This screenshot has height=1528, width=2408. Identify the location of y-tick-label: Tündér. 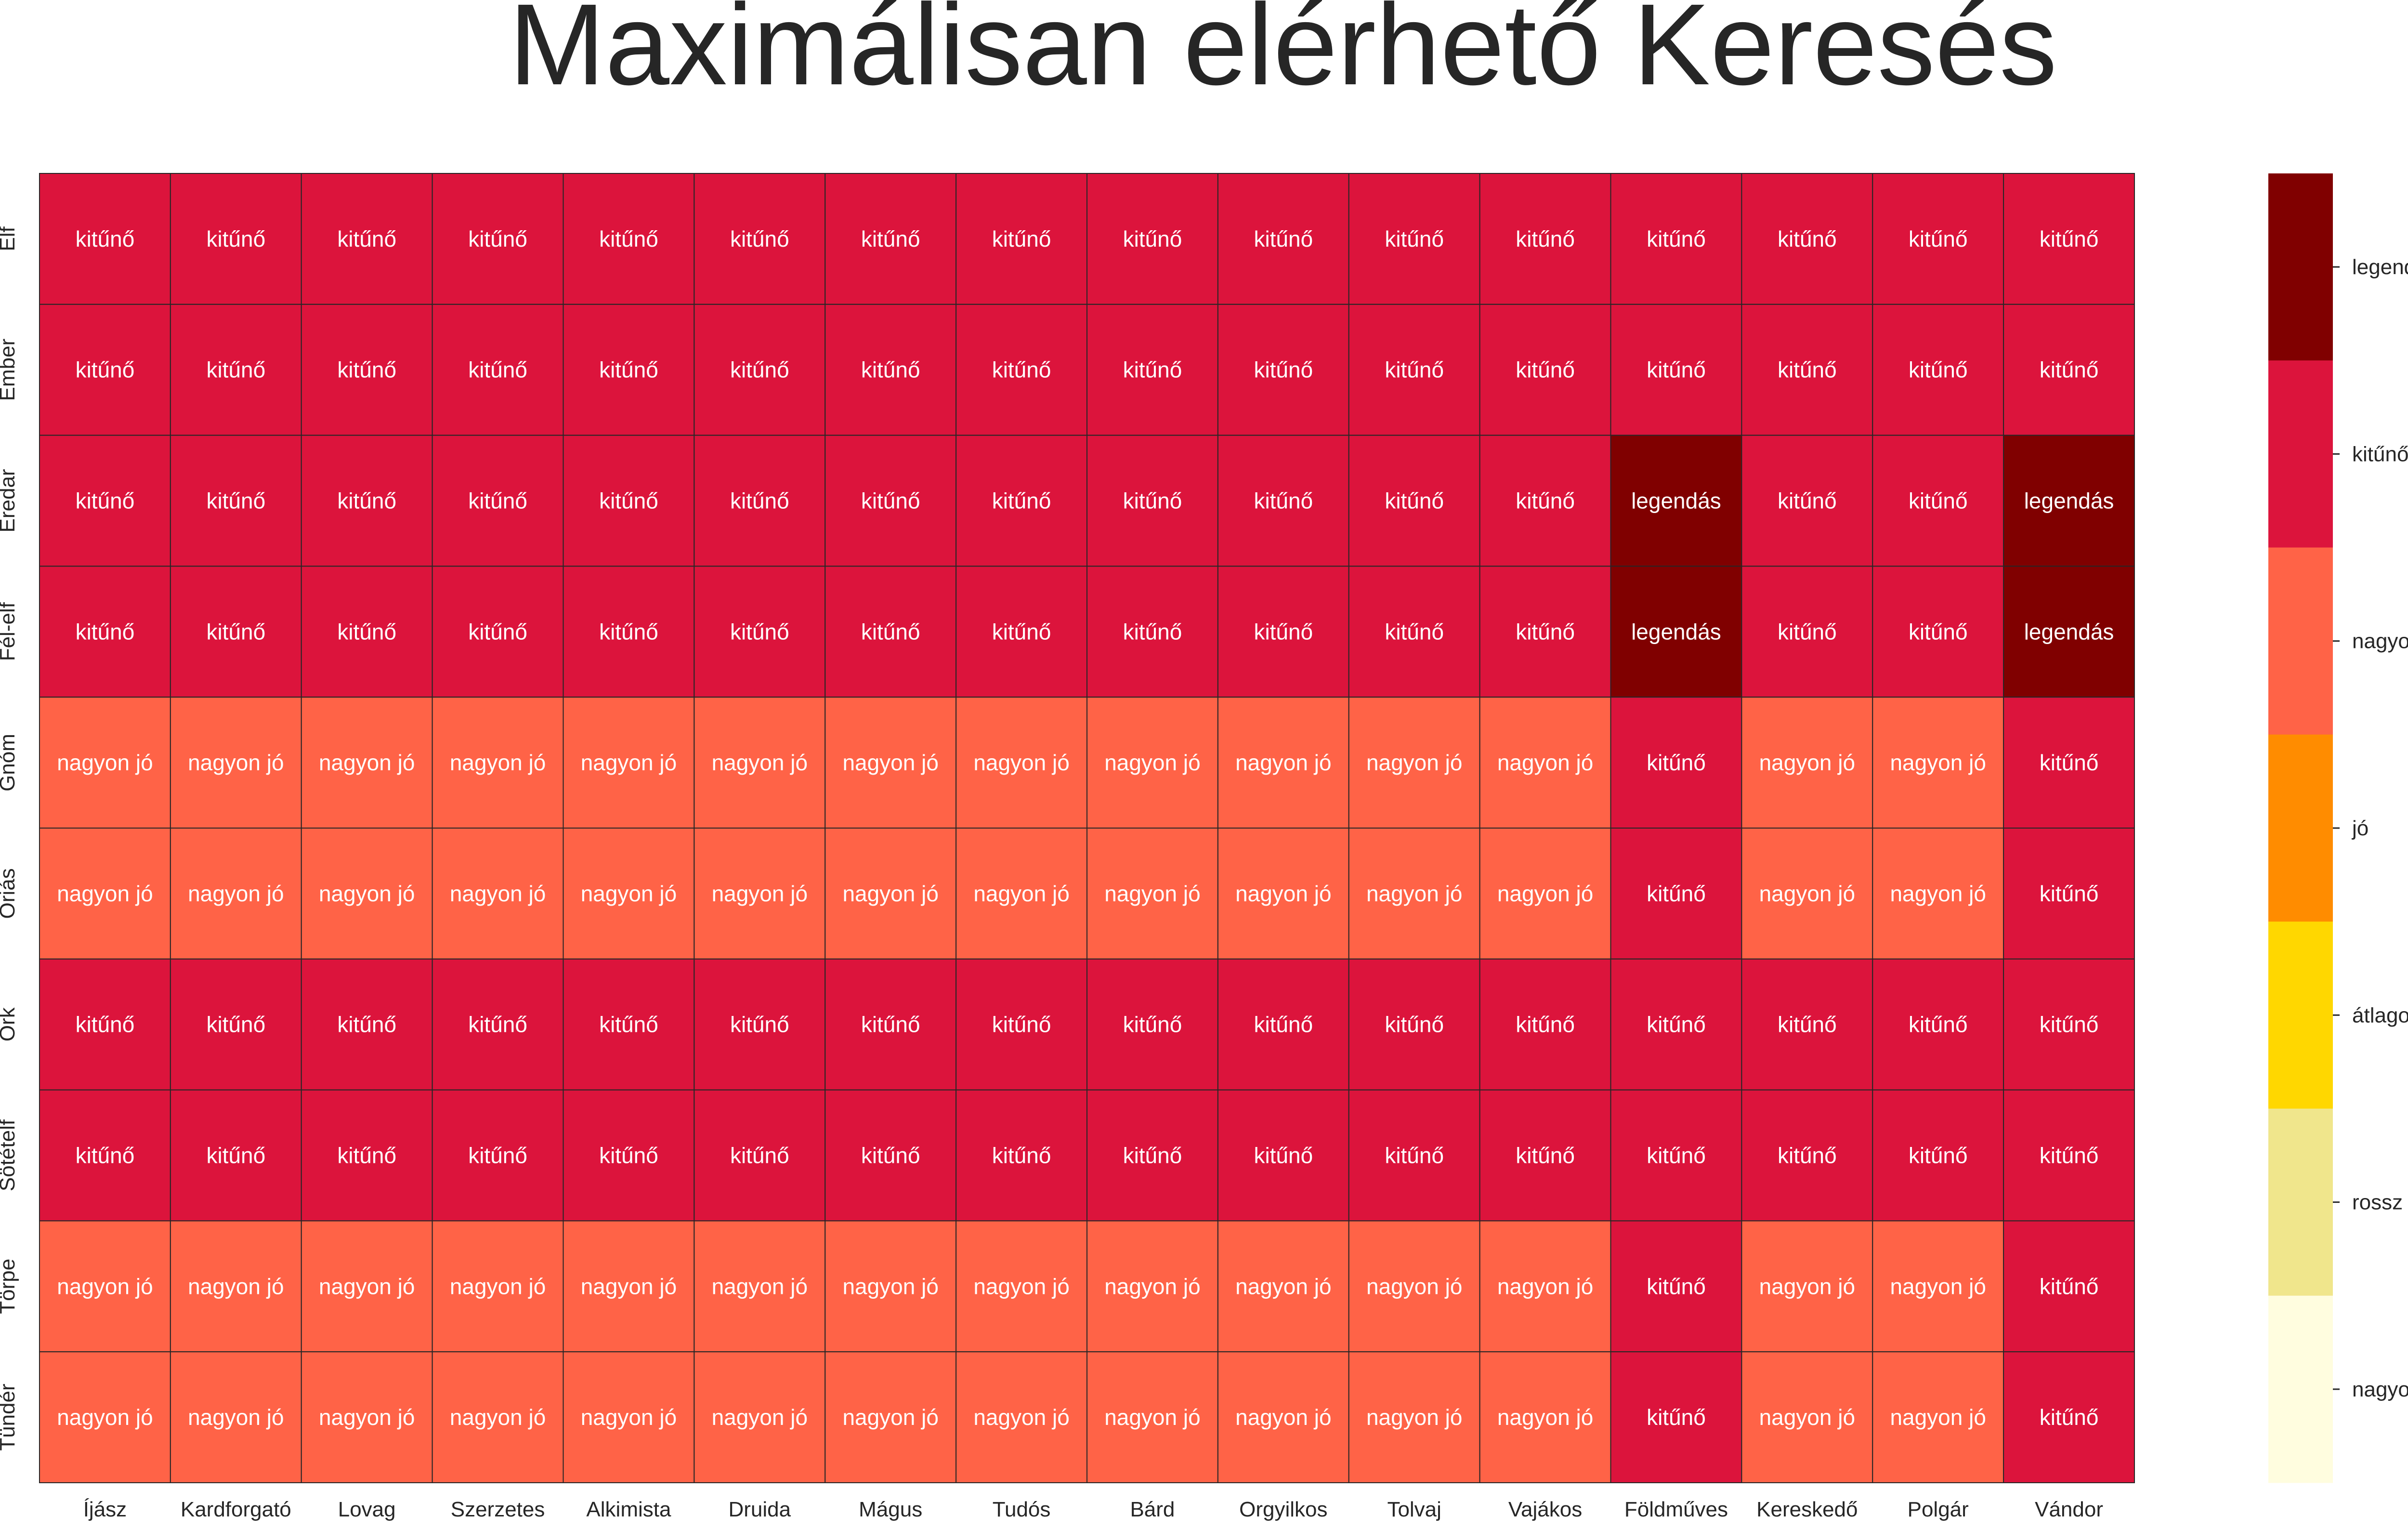
(9, 1416).